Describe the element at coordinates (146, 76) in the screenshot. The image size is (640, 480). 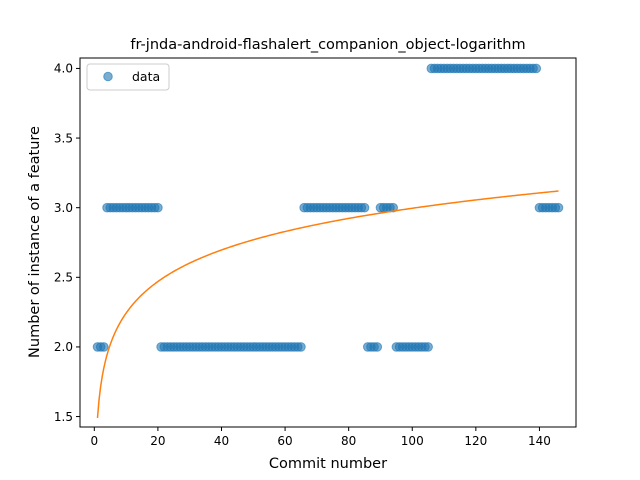
I see `legend-label-data: data` at that location.